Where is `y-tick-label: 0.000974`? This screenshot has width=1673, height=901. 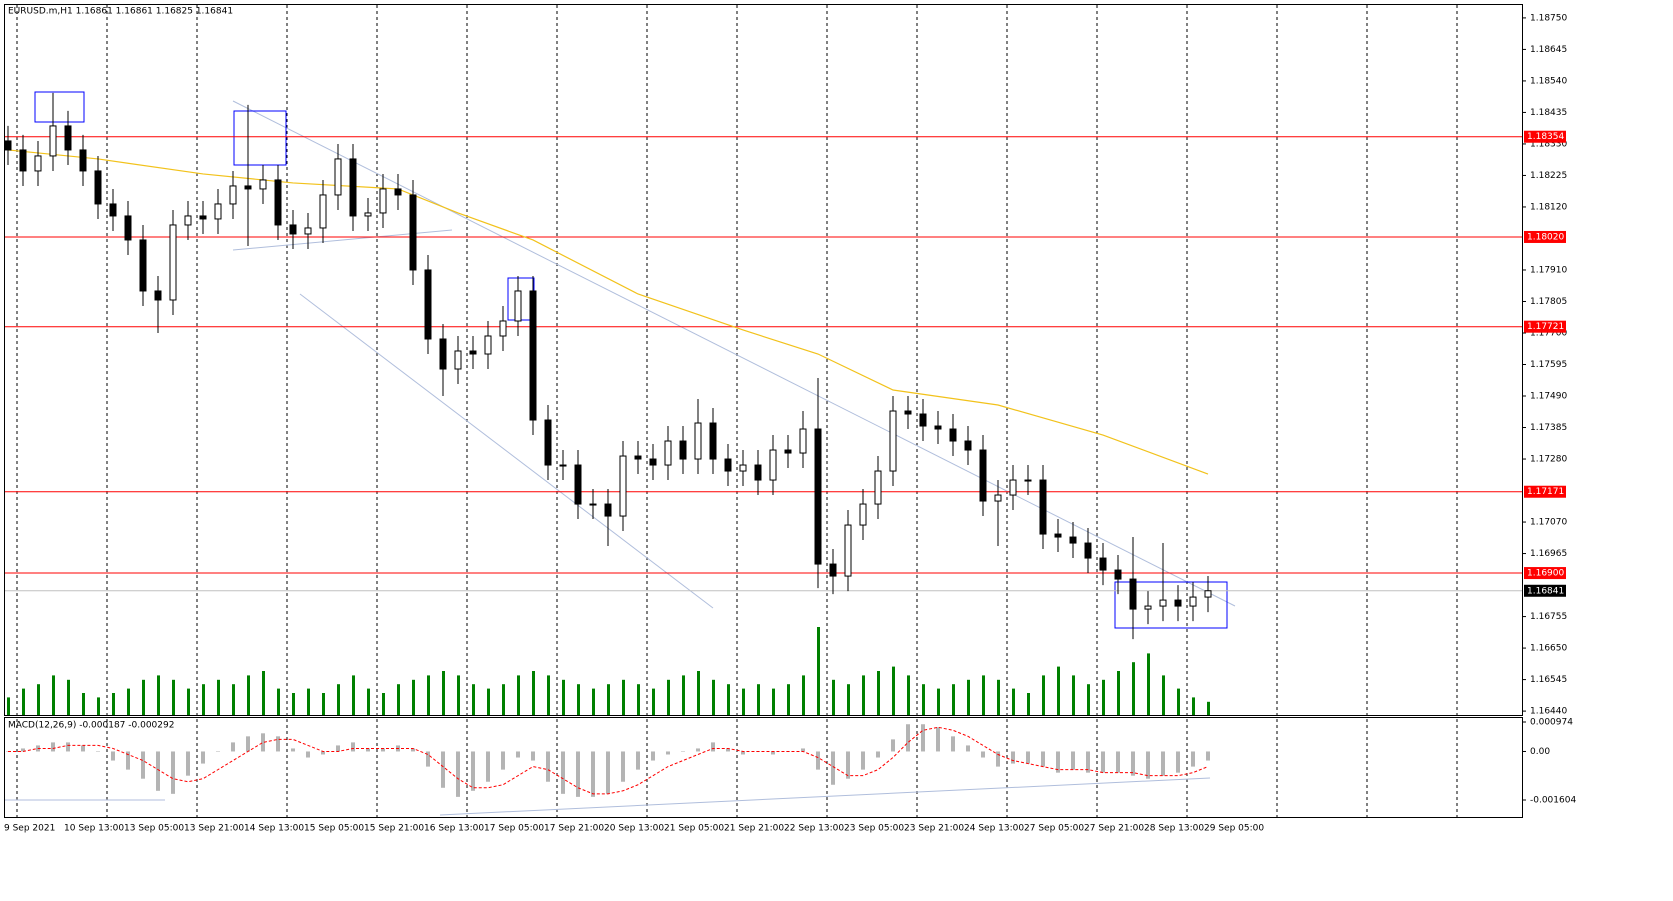 y-tick-label: 0.000974 is located at coordinates (1551, 723).